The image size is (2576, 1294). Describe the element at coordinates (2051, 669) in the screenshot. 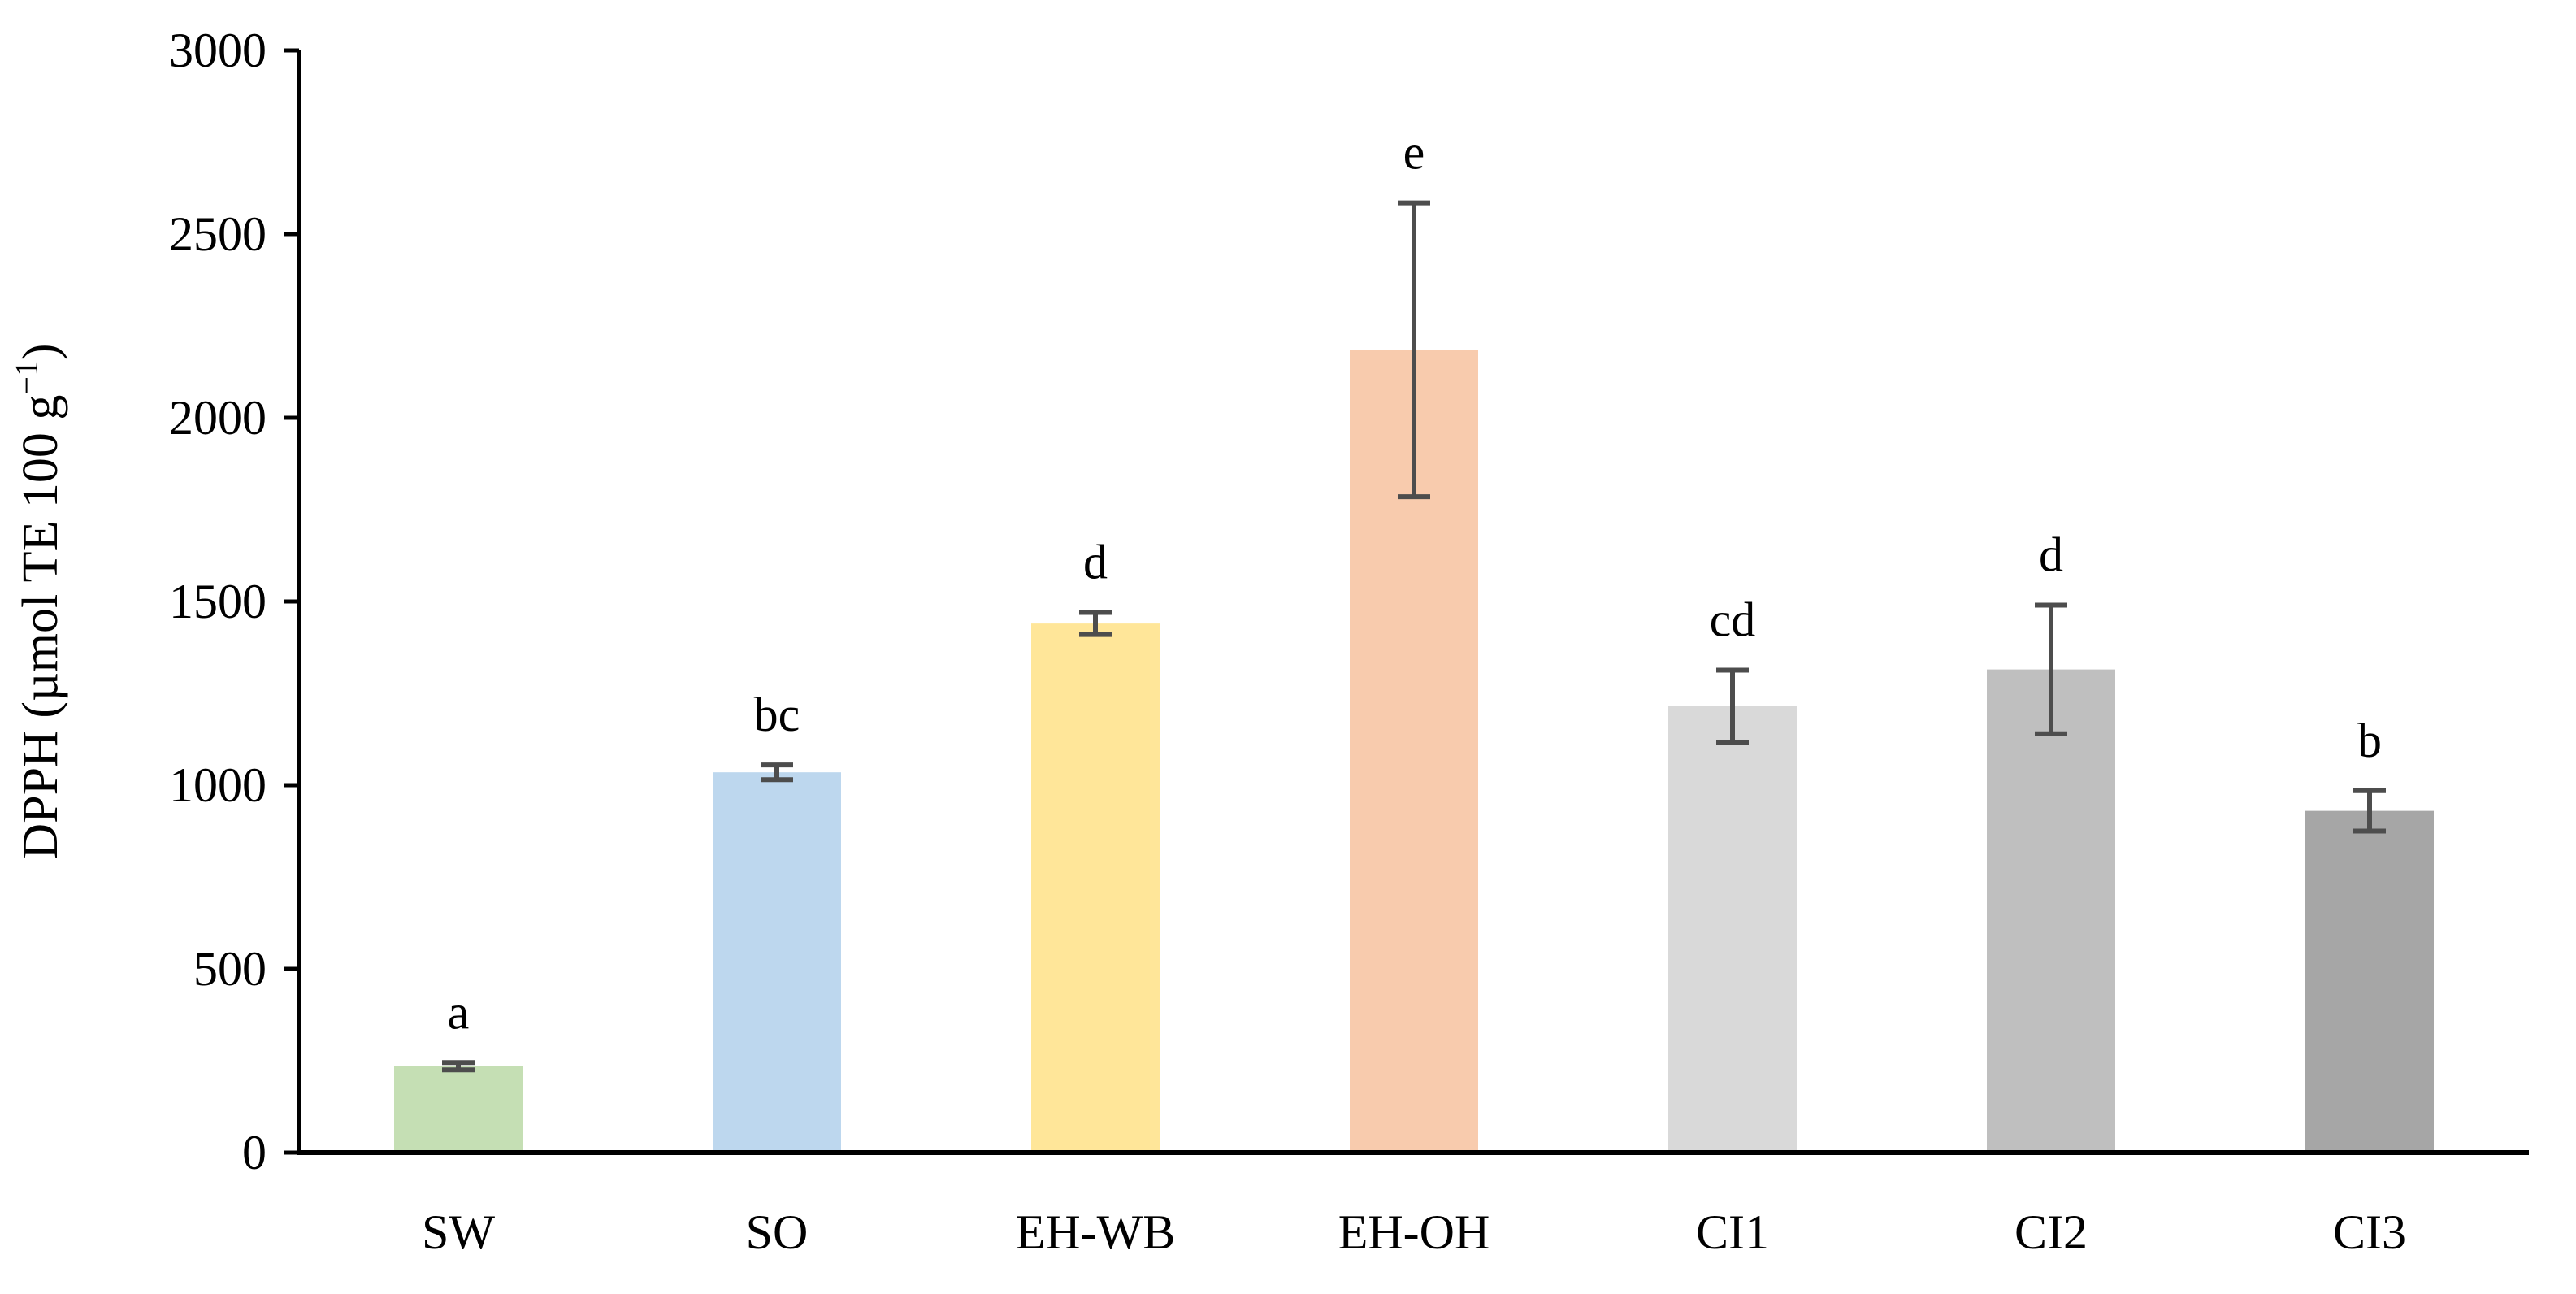

I see `error-bar-ci2` at that location.